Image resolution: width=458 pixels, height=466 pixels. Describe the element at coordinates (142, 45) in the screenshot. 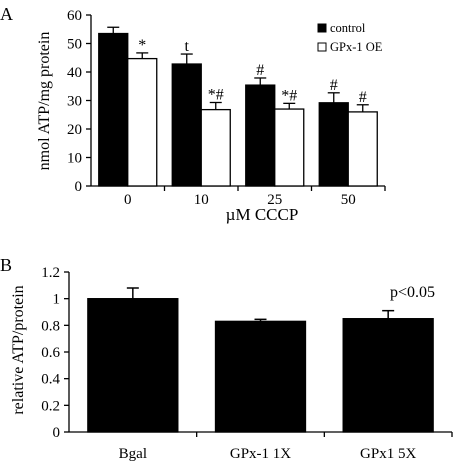

I see `a-significance-mark: *` at that location.